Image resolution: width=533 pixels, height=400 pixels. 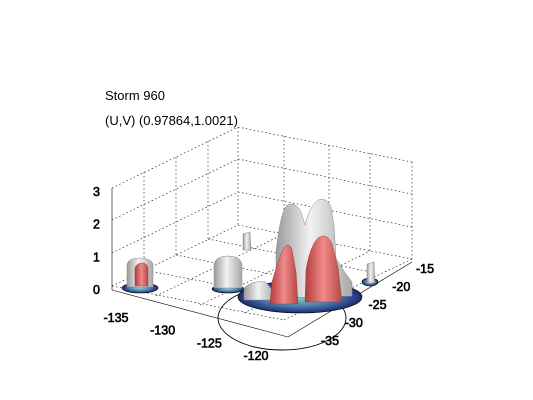 What do you see at coordinates (255, 356) in the screenshot?
I see `x-tick-label: -120` at bounding box center [255, 356].